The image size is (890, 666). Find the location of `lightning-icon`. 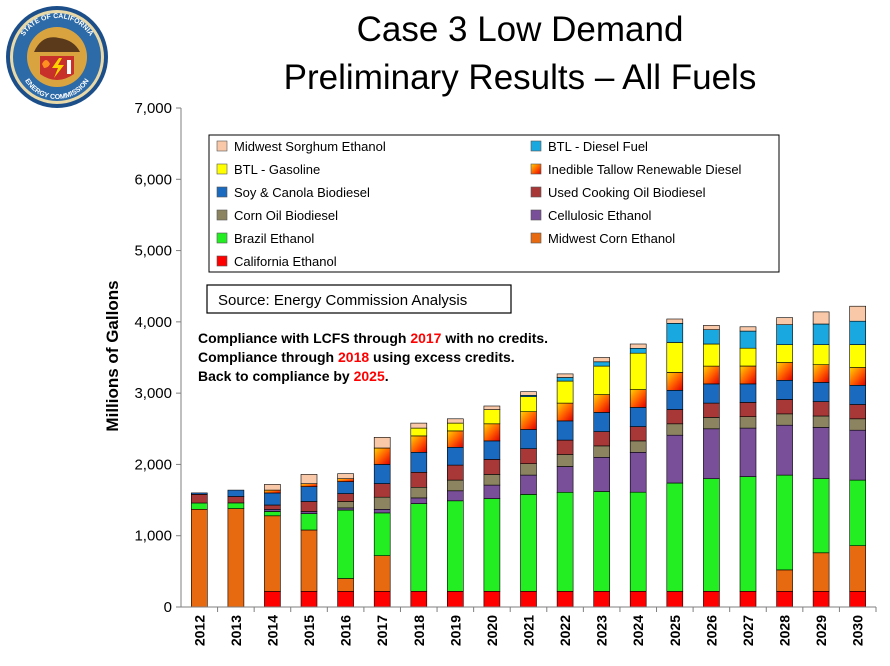

lightning-icon is located at coordinates (58, 68).